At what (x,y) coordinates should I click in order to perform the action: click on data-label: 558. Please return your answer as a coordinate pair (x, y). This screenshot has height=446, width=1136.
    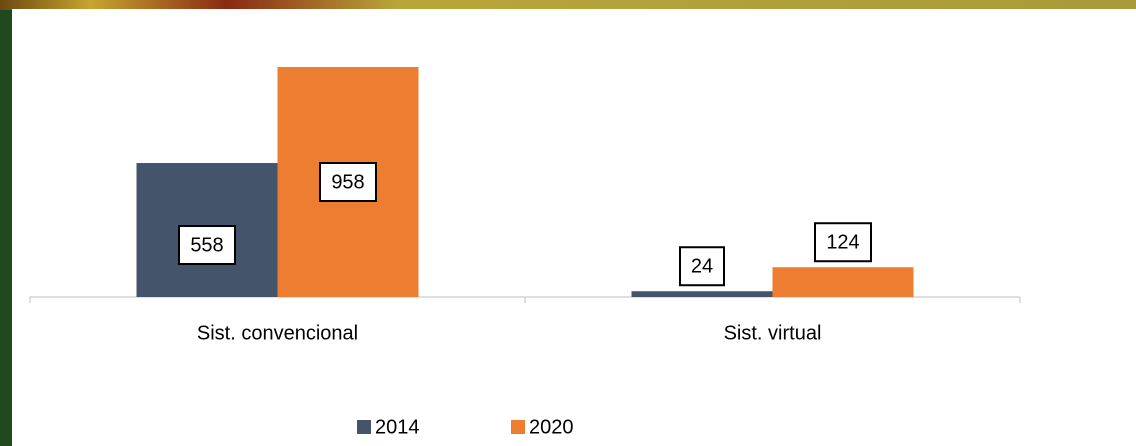
    Looking at the image, I should click on (206, 245).